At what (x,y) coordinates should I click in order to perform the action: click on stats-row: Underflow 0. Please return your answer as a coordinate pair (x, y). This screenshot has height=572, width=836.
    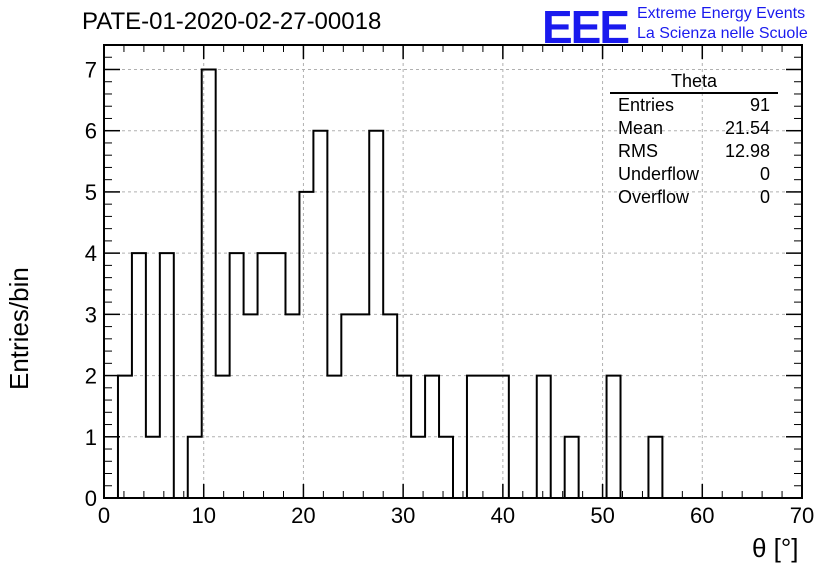
    Looking at the image, I should click on (694, 174).